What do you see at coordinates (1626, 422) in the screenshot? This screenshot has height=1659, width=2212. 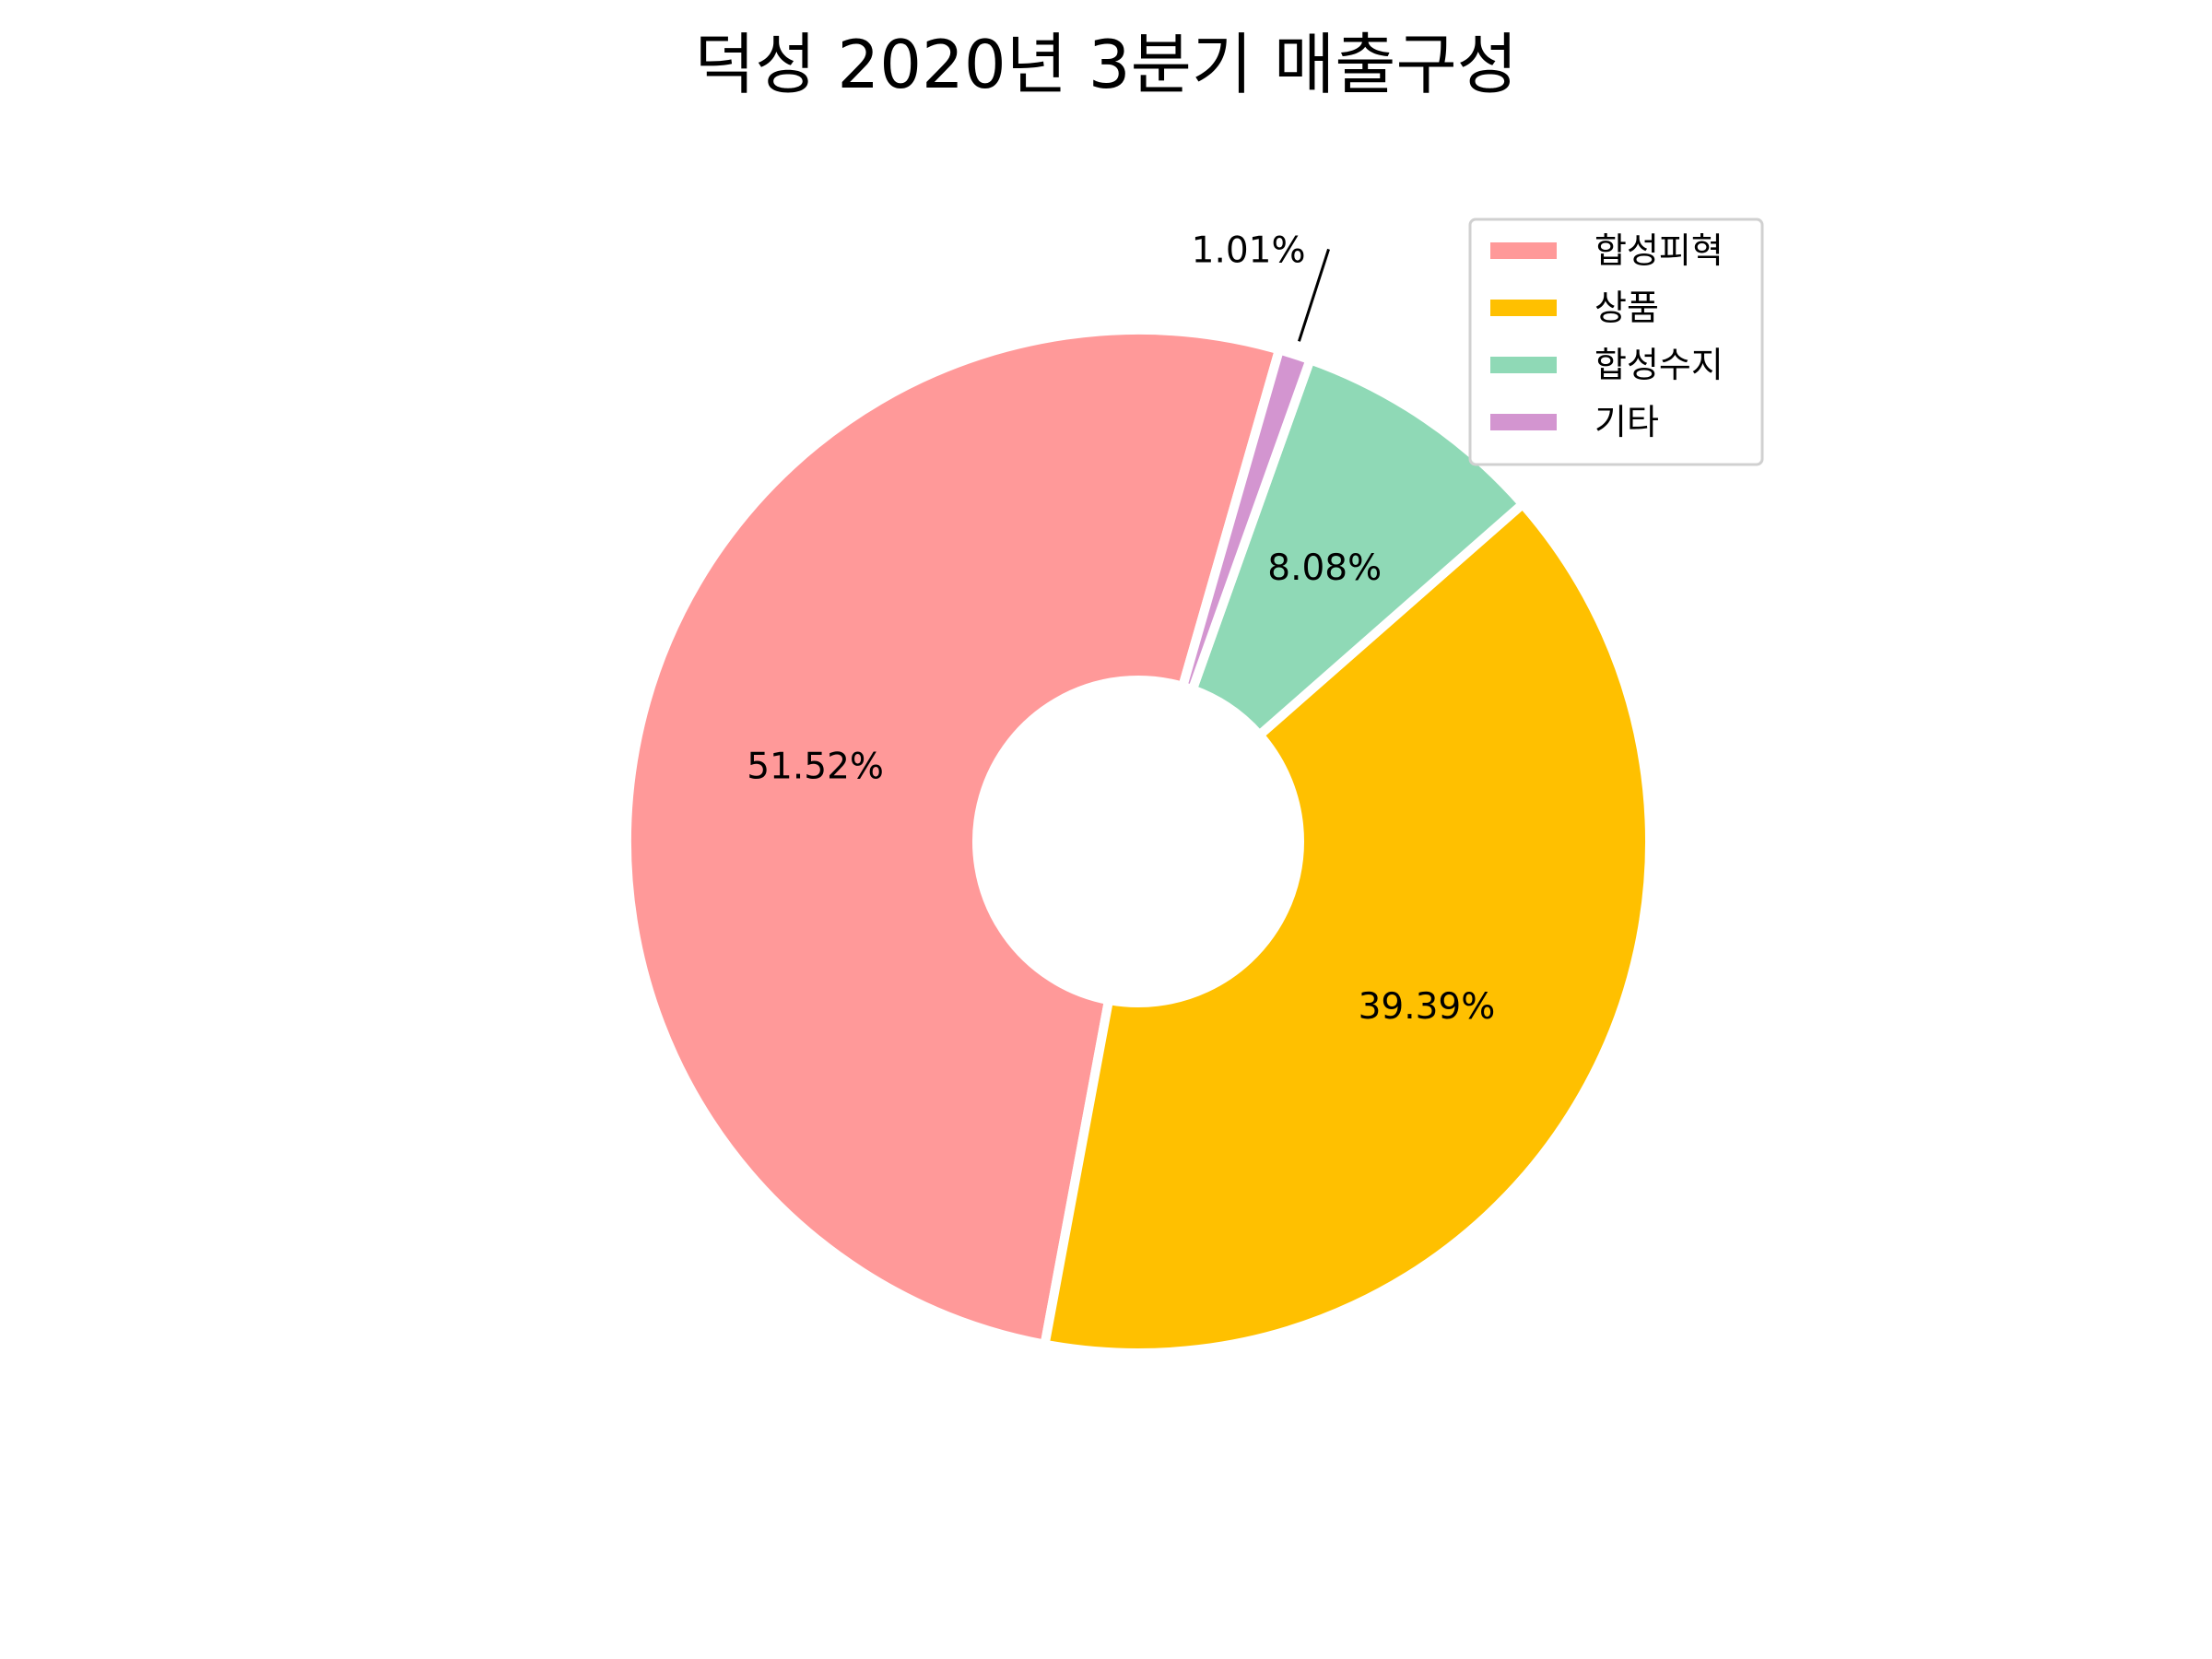 I see `legend-label-4: 기타` at bounding box center [1626, 422].